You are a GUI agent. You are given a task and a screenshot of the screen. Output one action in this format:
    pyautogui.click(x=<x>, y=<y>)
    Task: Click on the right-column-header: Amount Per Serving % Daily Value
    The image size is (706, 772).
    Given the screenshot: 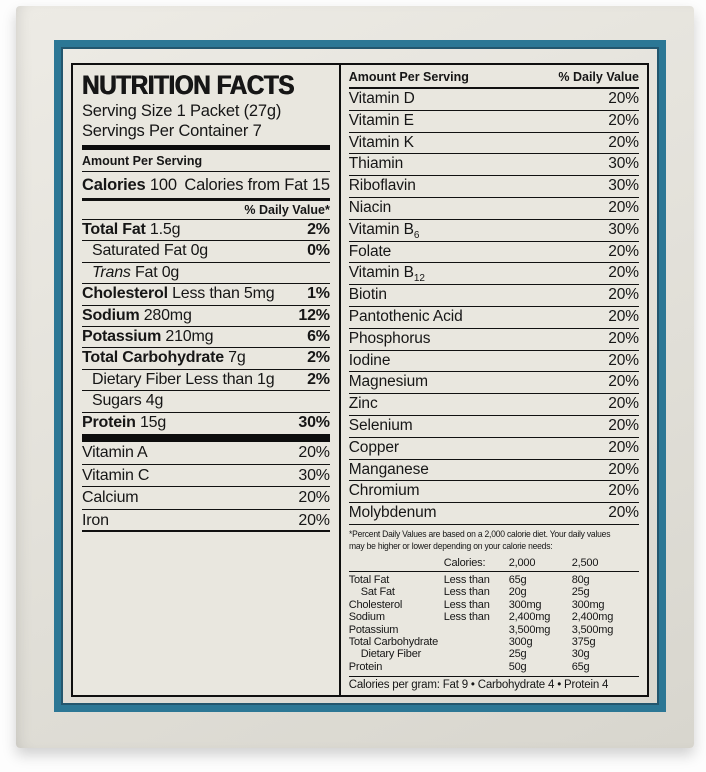 What is the action you would take?
    pyautogui.click(x=493, y=77)
    